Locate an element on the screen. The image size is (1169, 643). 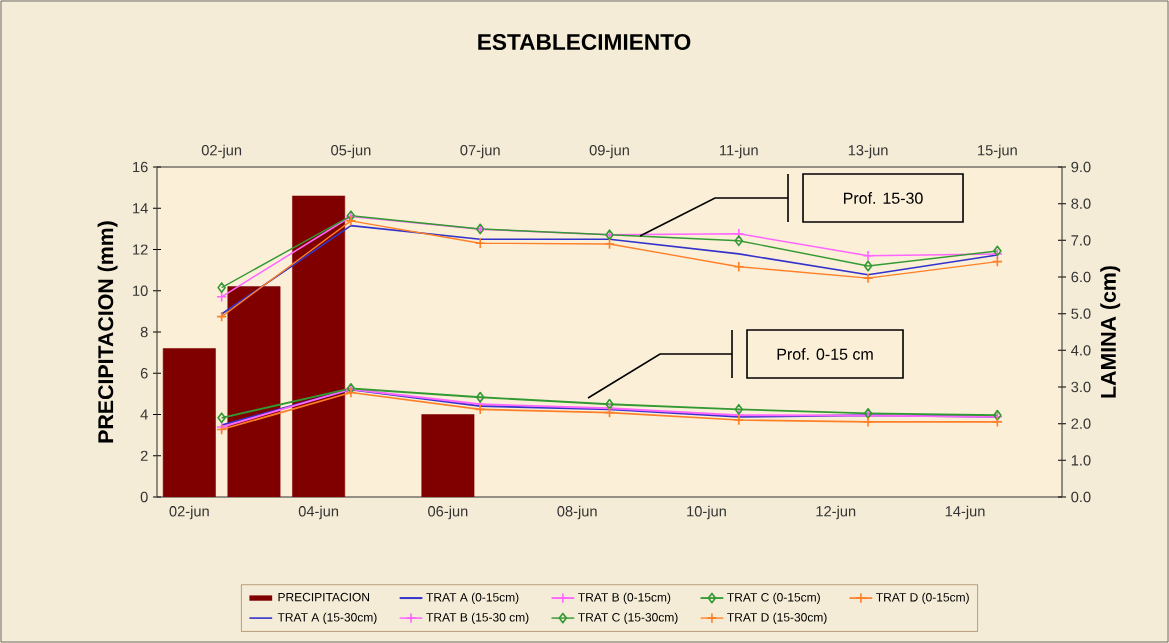
y-tick-label: 16 is located at coordinates (140, 167).